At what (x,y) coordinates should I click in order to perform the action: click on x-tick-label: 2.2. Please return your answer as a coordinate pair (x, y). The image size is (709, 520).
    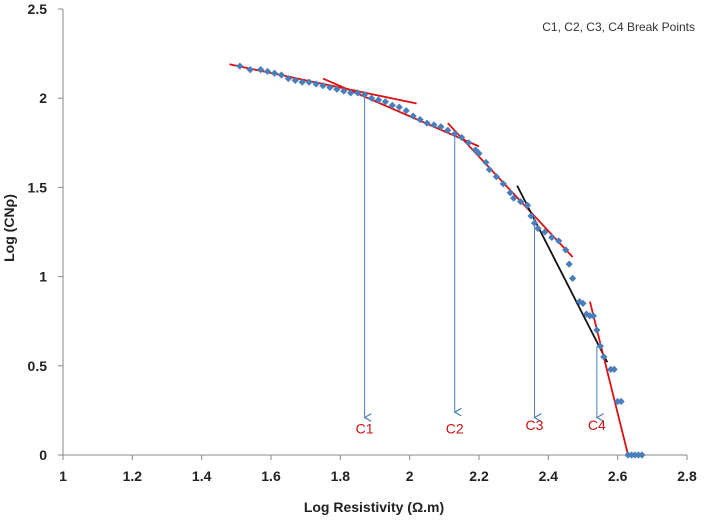
    Looking at the image, I should click on (479, 476).